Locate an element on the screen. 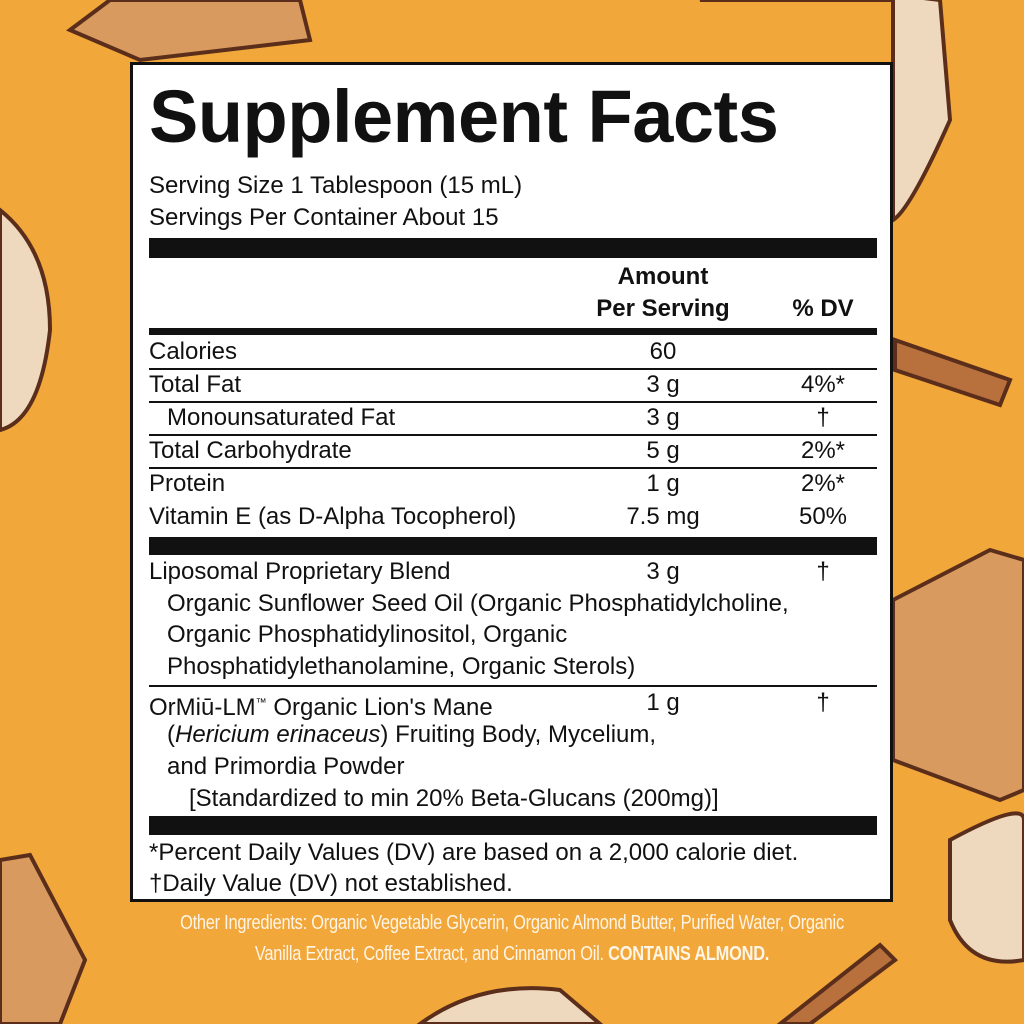  nutrient-name: Monounsaturated Fat is located at coordinates (281, 417).